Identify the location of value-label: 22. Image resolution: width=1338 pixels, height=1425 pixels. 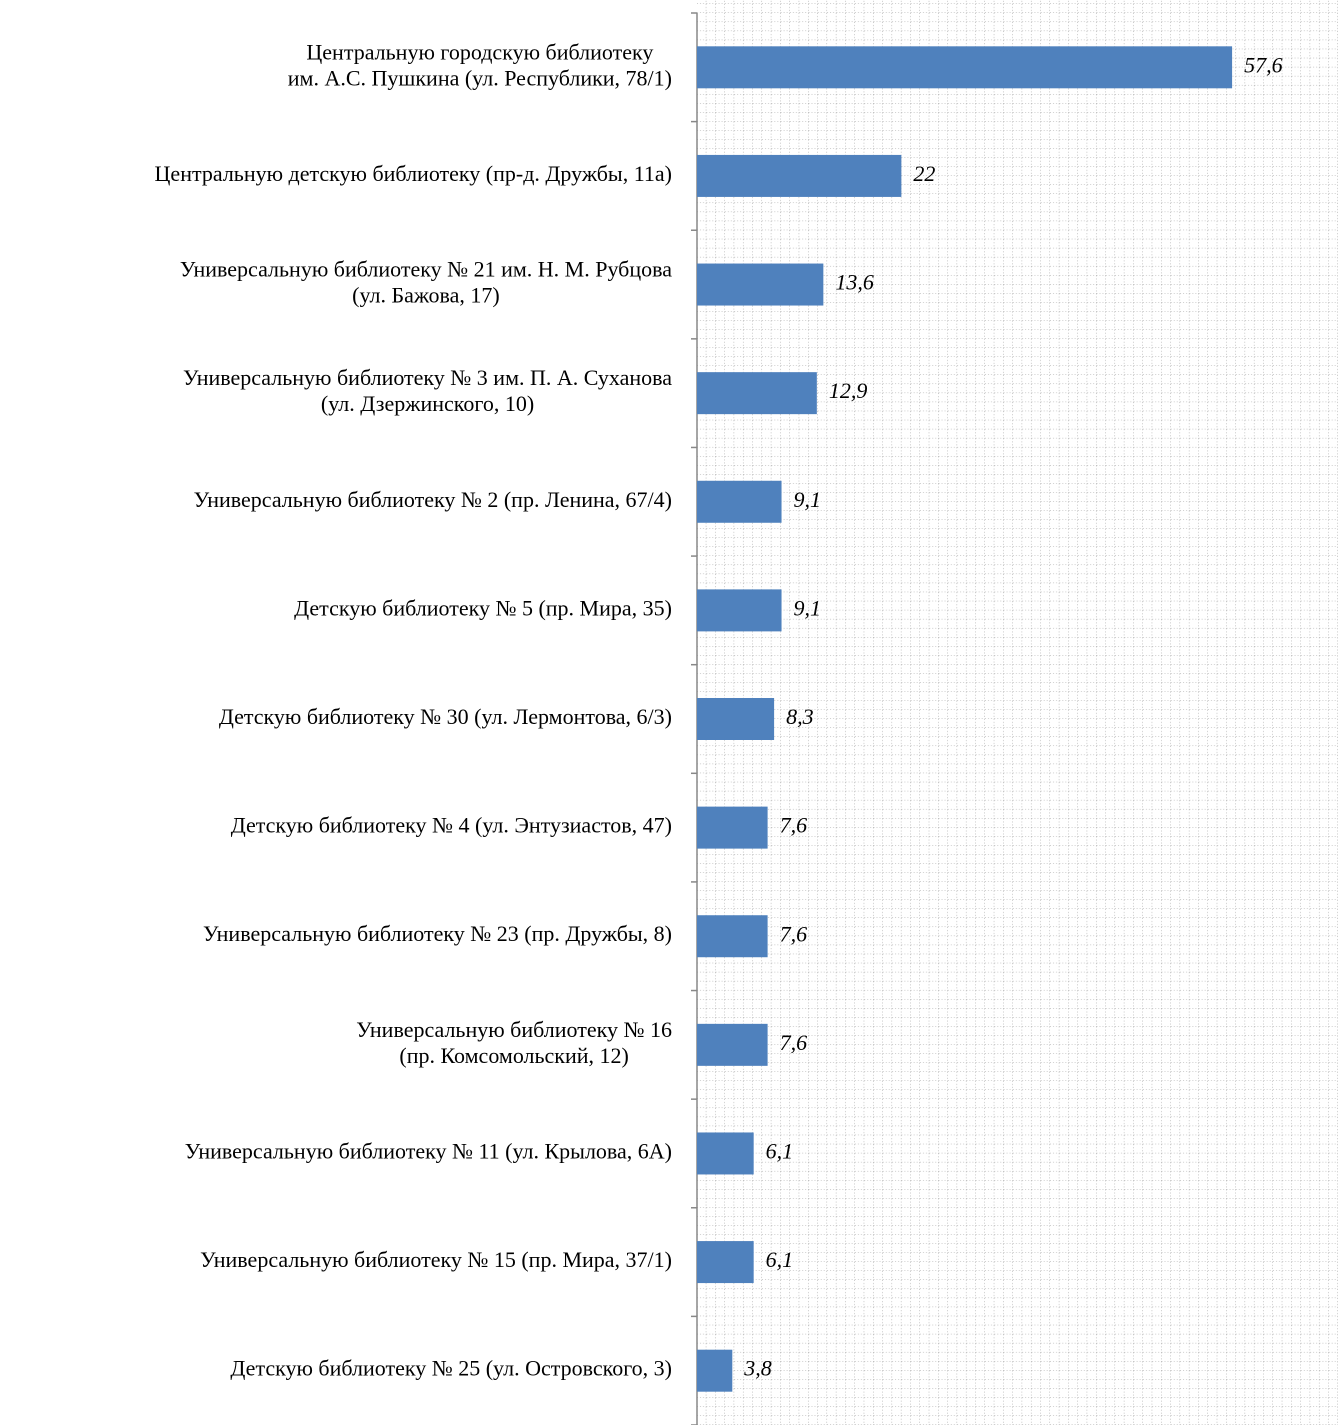
(924, 173).